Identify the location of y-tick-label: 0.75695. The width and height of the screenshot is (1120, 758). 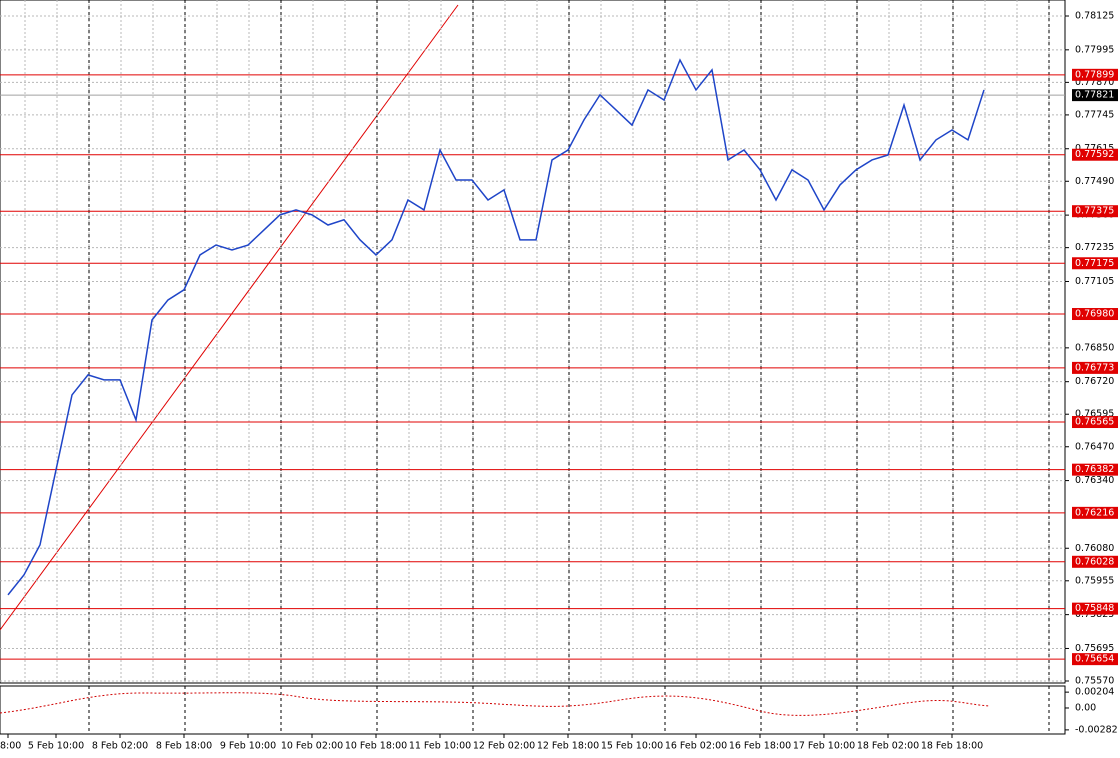
(1094, 648).